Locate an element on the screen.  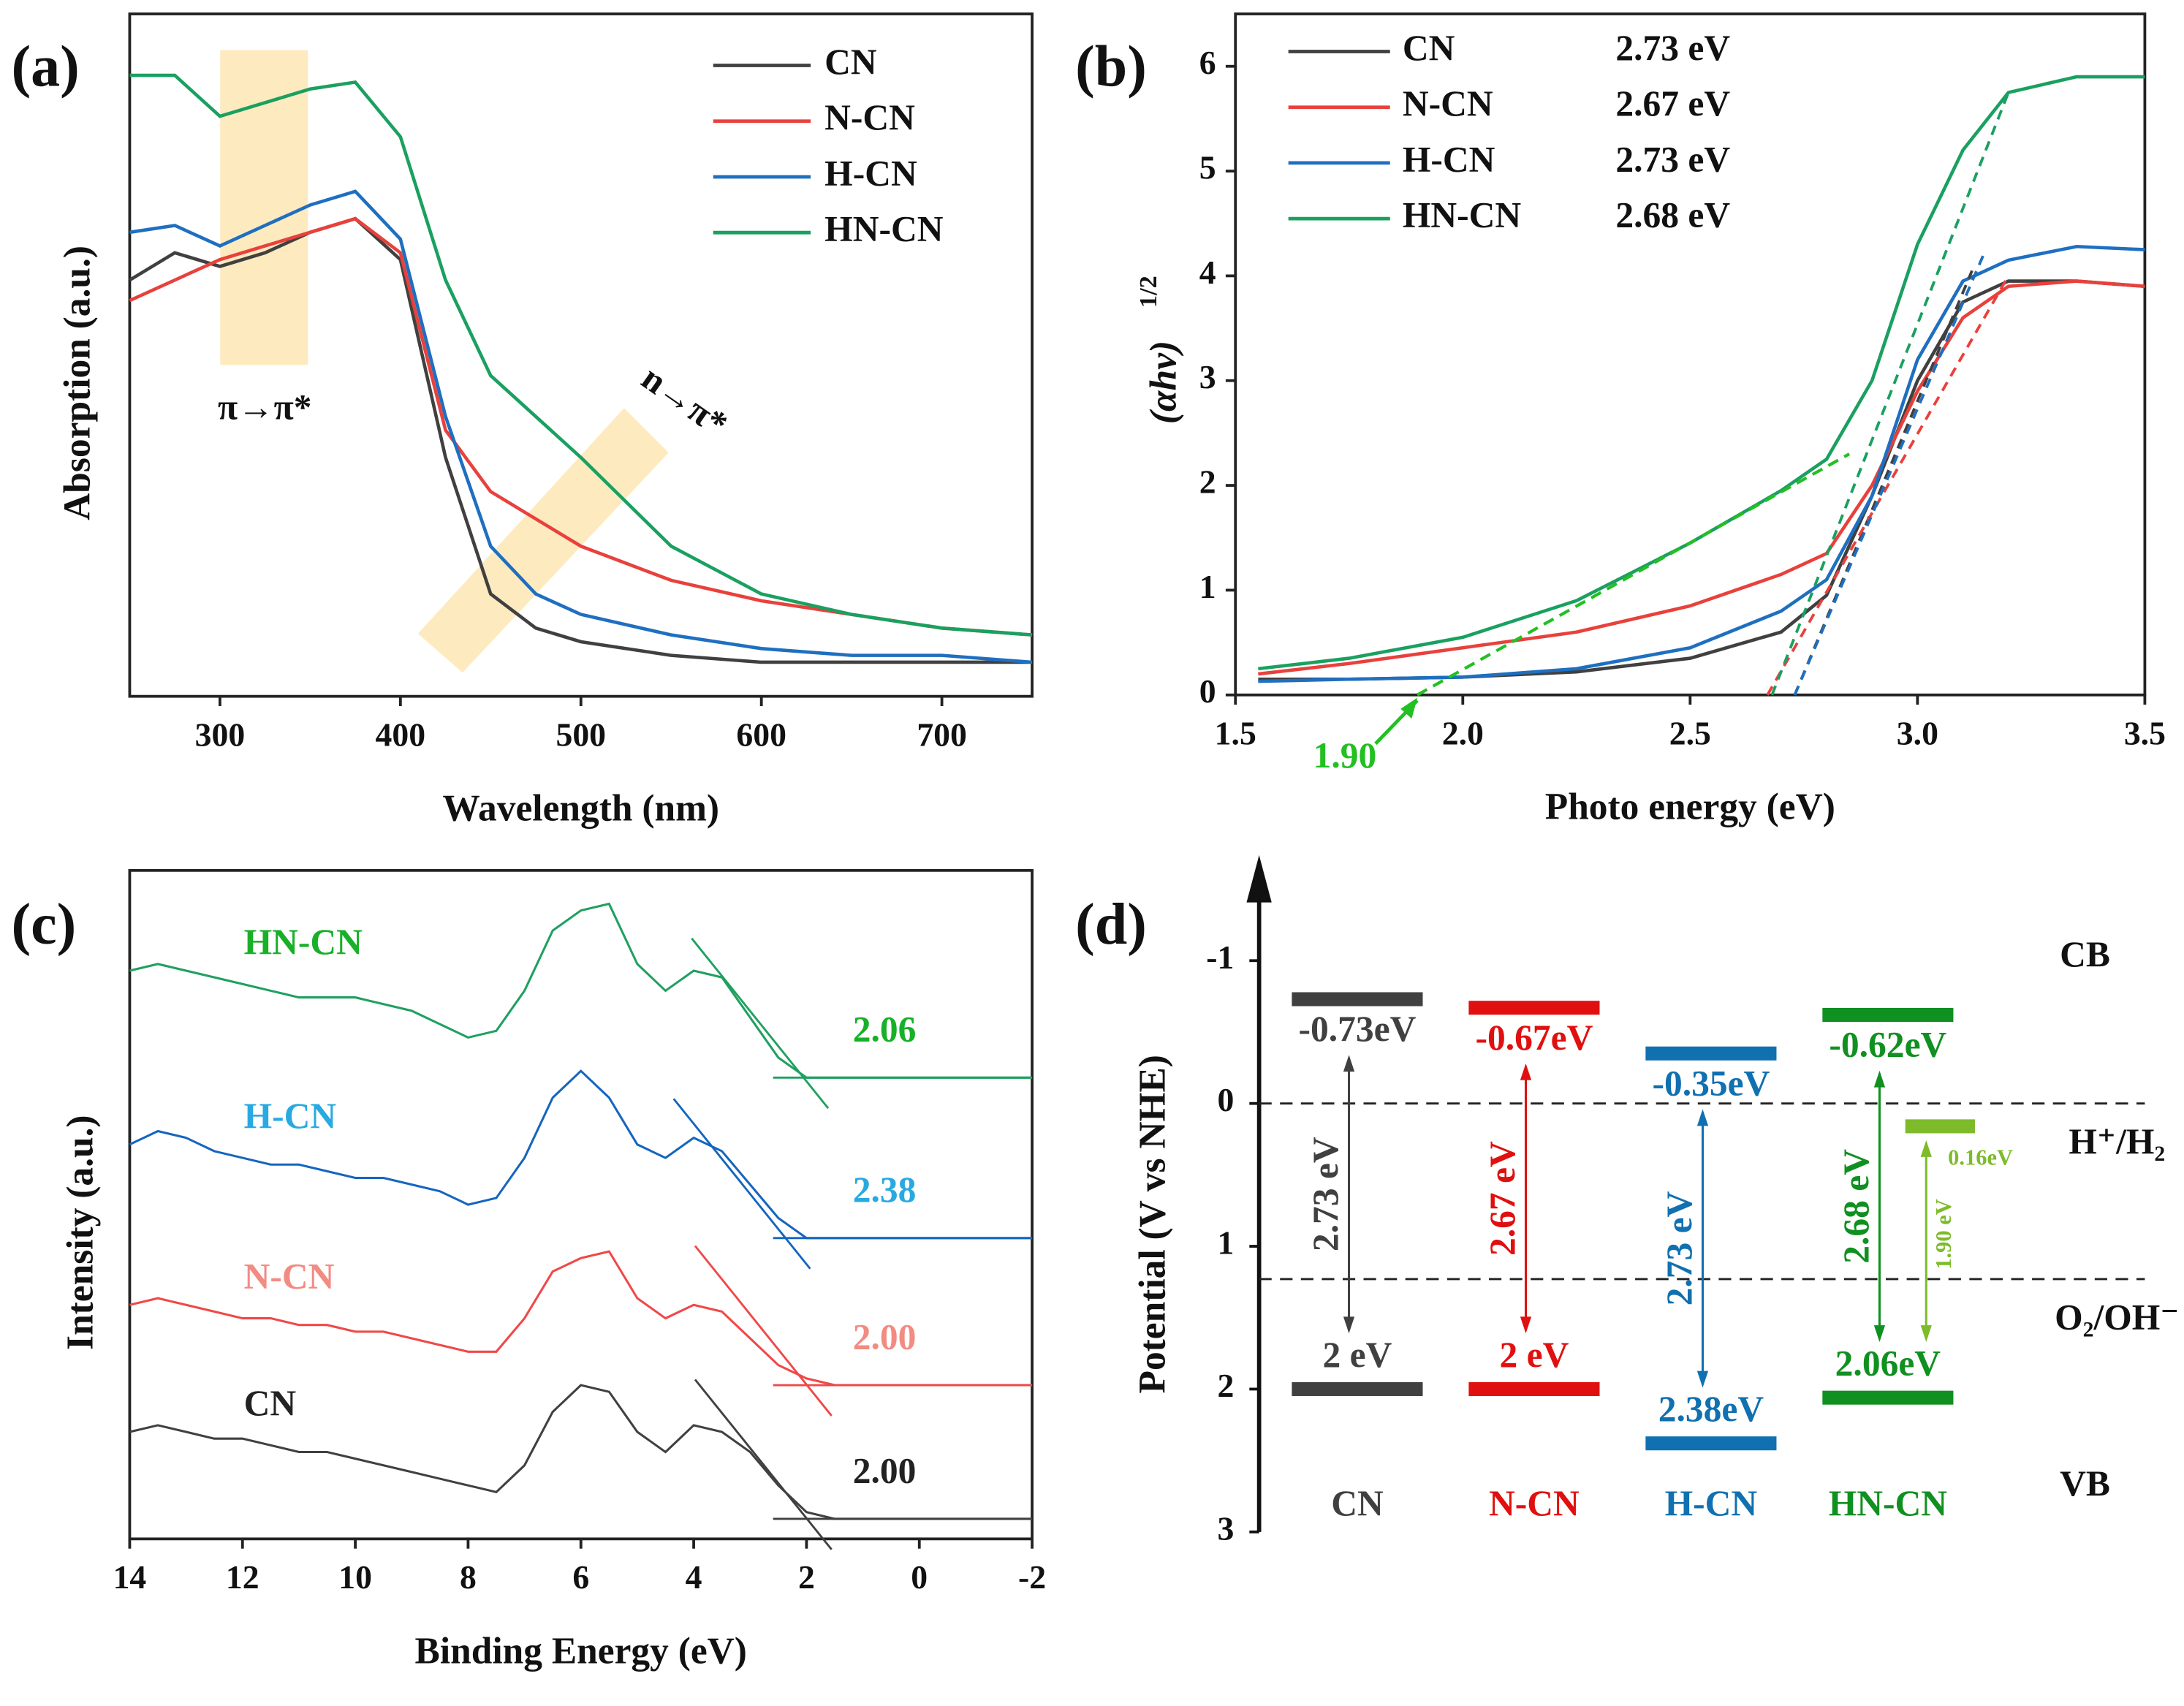
cb-label: -0.73eV is located at coordinates (1358, 1029).